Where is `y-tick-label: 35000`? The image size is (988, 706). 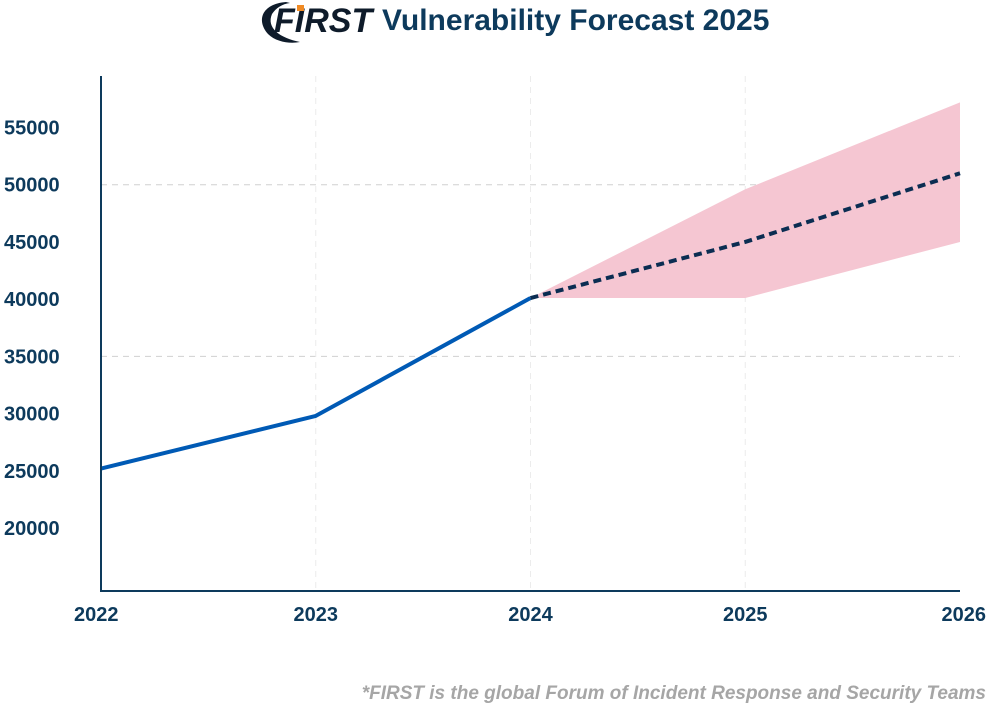 y-tick-label: 35000 is located at coordinates (32, 357).